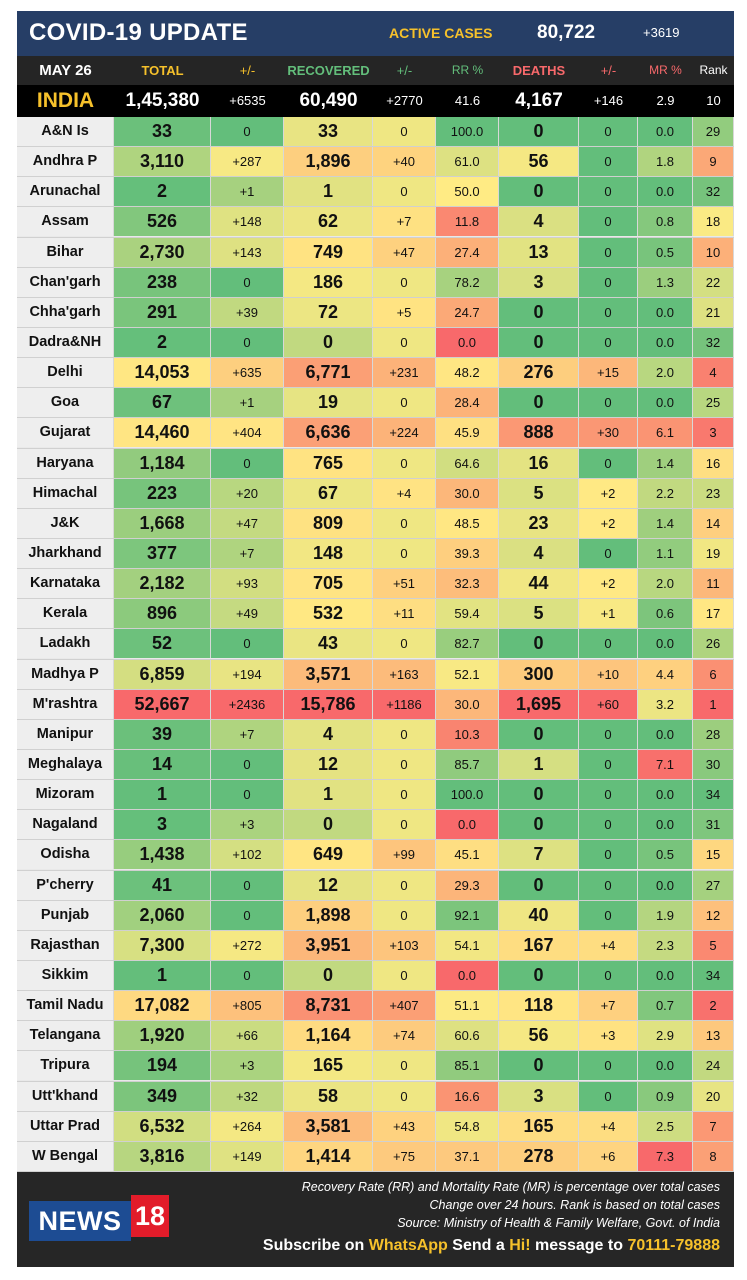 This screenshot has width=747, height=1280. Describe the element at coordinates (162, 945) in the screenshot. I see `cell-total: 7,300` at that location.